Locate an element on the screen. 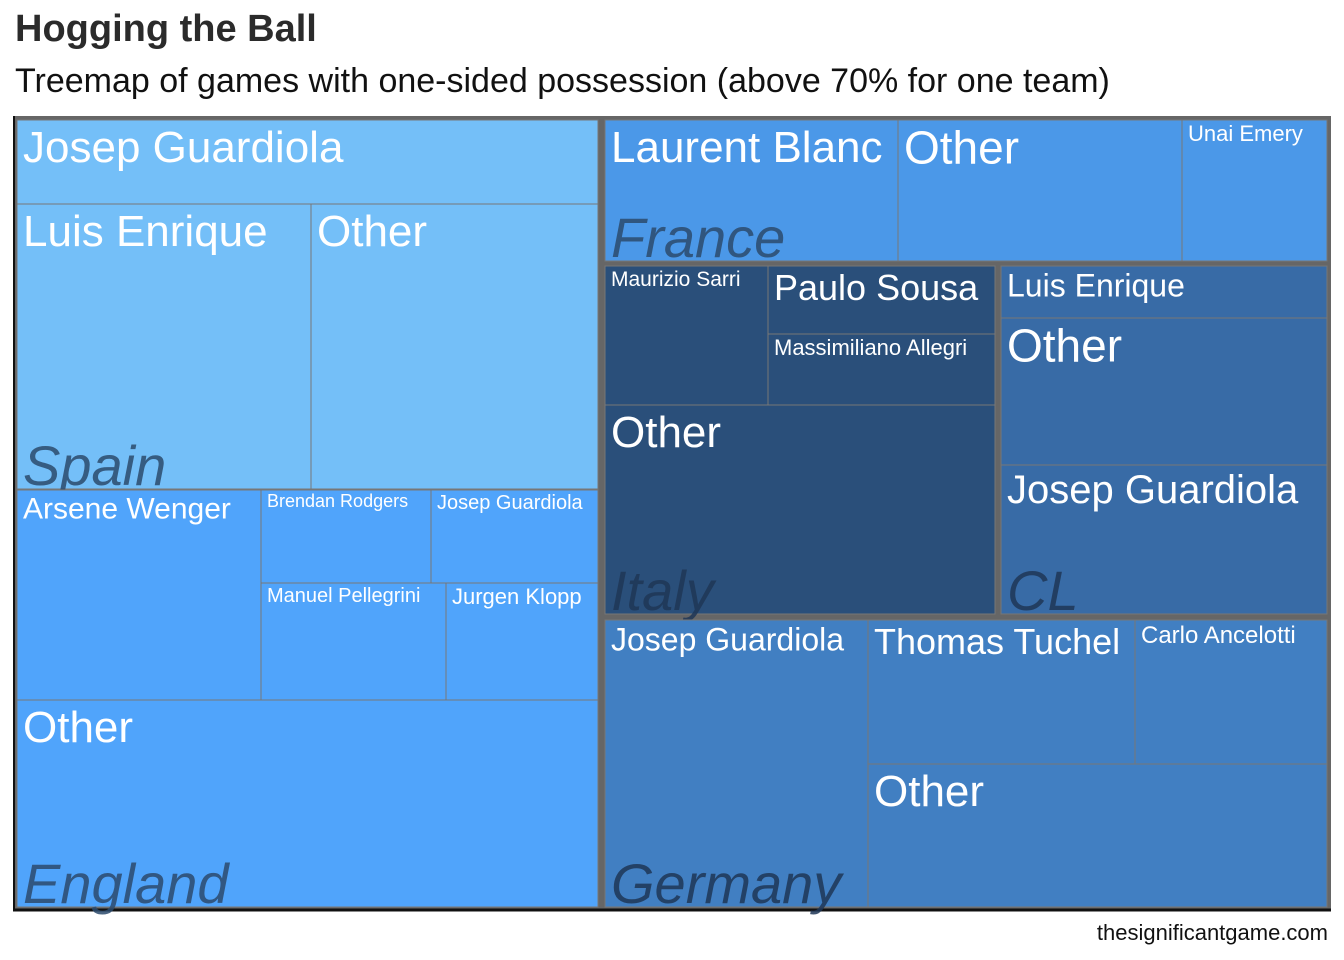  treemap-cell: Laurent Blanc is located at coordinates (751, 190).